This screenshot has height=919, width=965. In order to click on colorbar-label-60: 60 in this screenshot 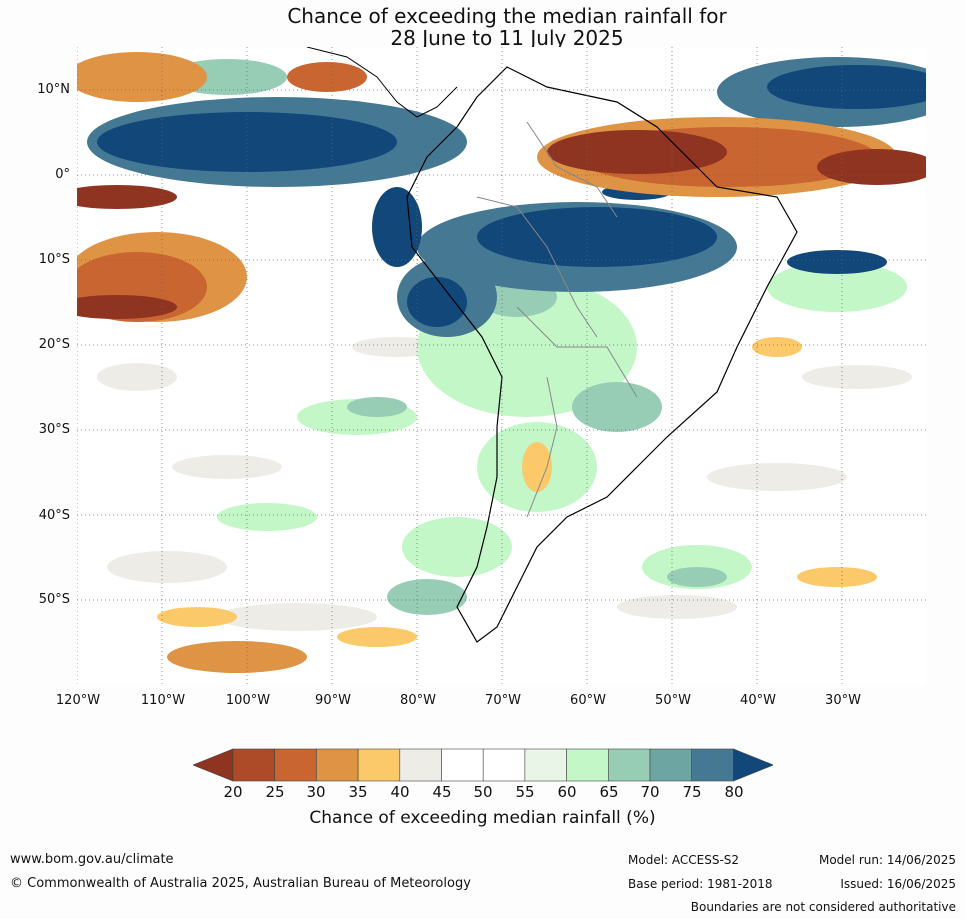, I will do `click(567, 792)`.